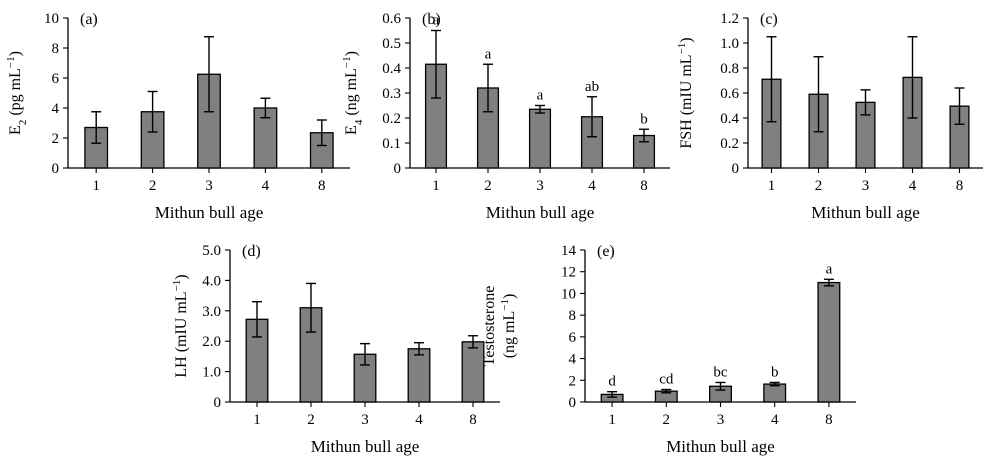  I want to click on y-tick-label: 5.0, so click(211, 251).